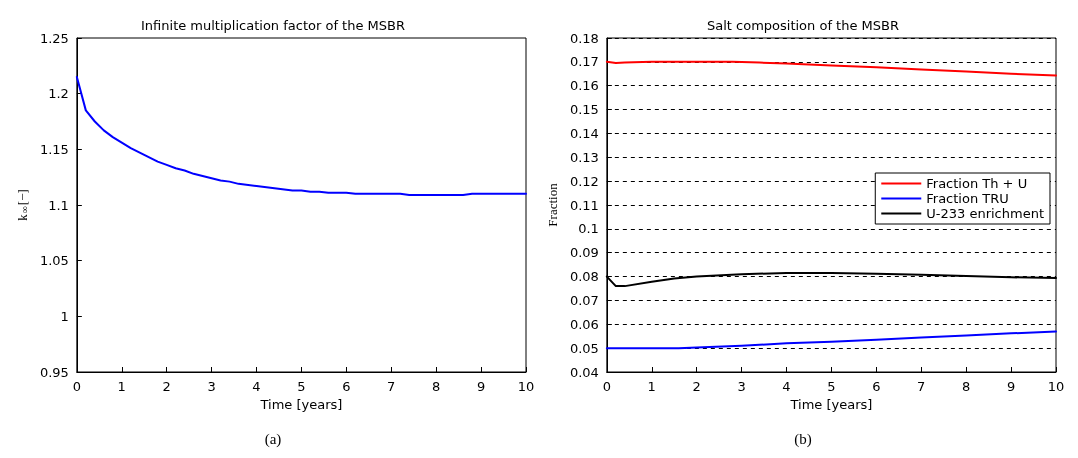 The width and height of the screenshot is (1078, 458). I want to click on legend-label: U‑233 enrichment, so click(985, 213).